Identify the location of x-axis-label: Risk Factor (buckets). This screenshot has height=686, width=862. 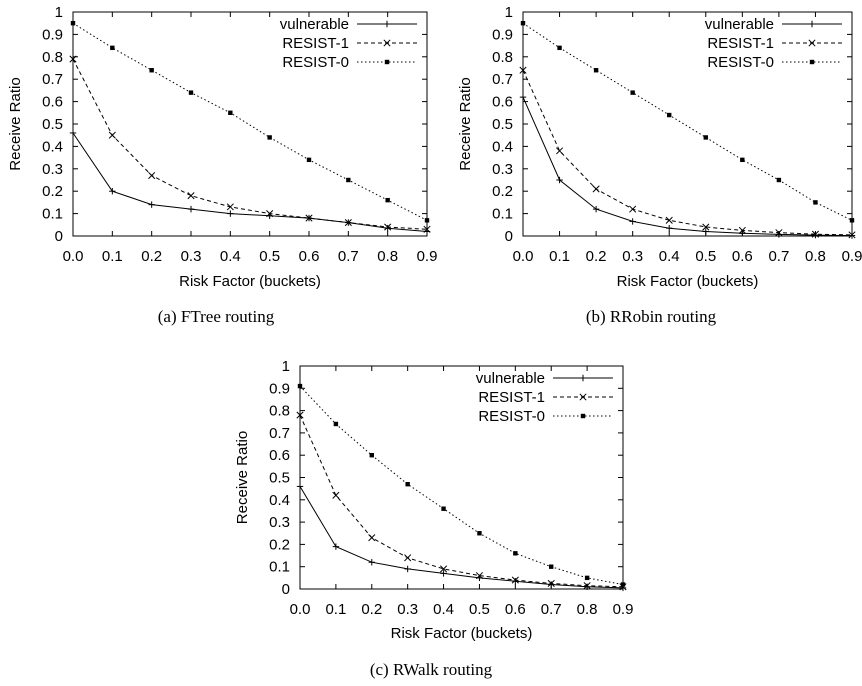
(688, 281).